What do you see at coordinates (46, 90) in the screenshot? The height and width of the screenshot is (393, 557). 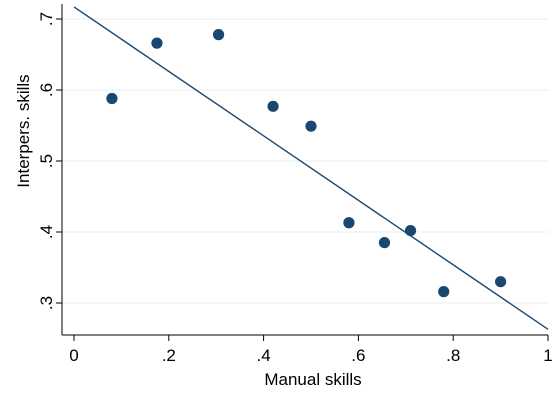 I see `y-tick-label: .6` at bounding box center [46, 90].